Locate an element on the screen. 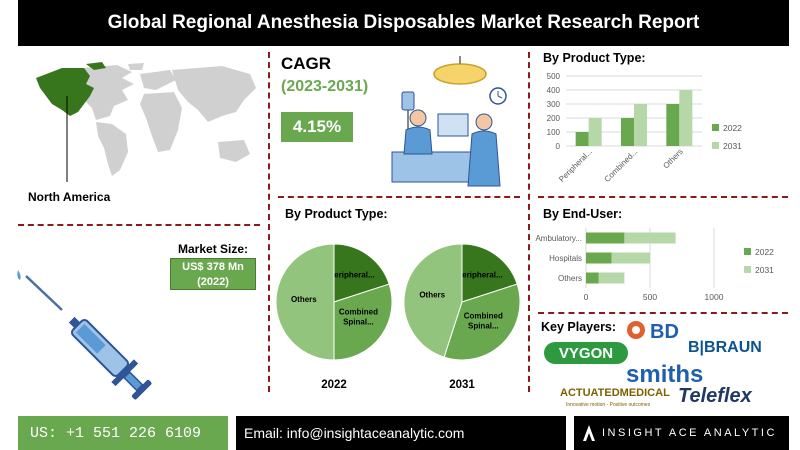 This screenshot has width=800, height=450. footer-brand: INSIGHT ACE ANALYTIC is located at coordinates (681, 433).